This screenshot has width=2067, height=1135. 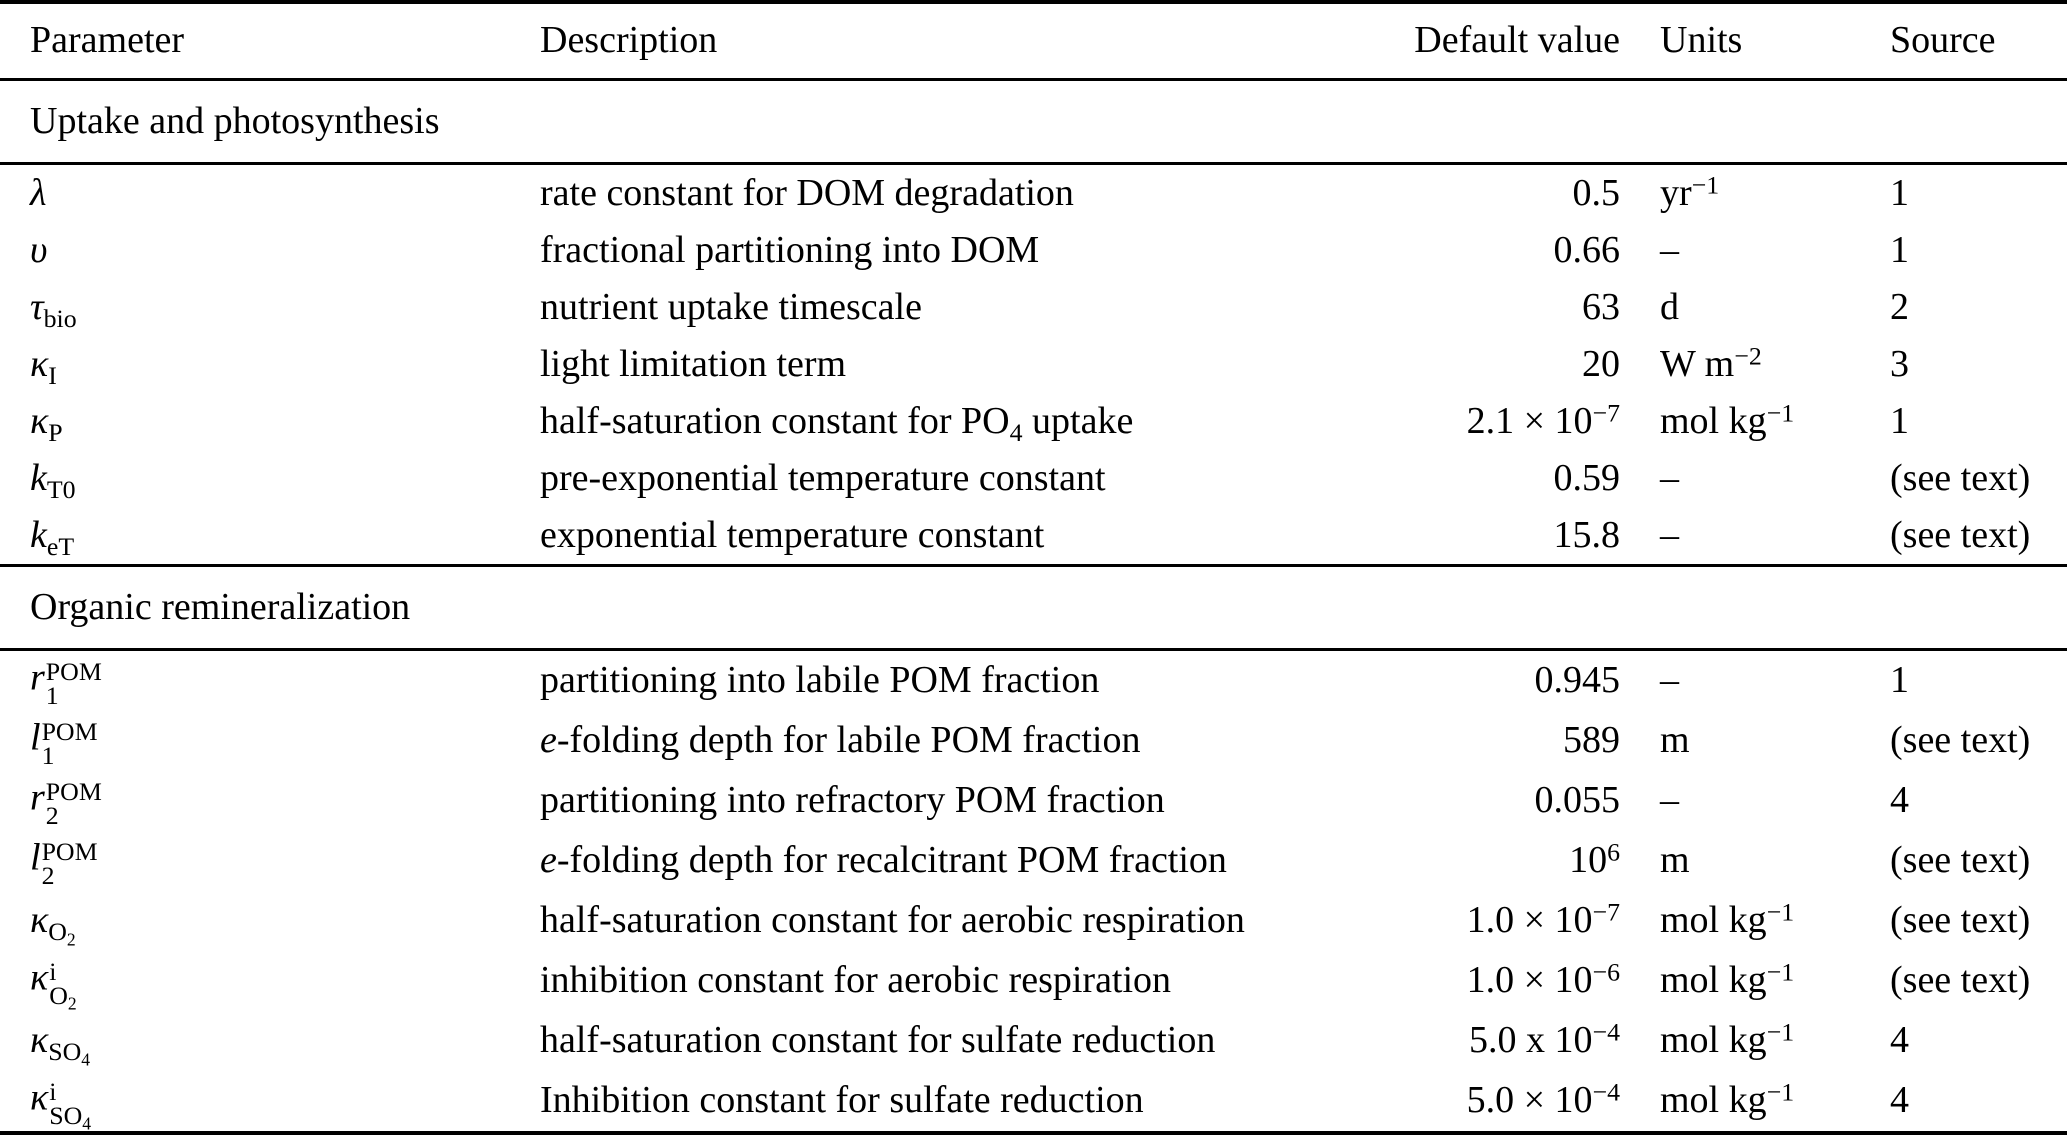 I want to click on section-header-row: Organic remineralization, so click(x=1033, y=607).